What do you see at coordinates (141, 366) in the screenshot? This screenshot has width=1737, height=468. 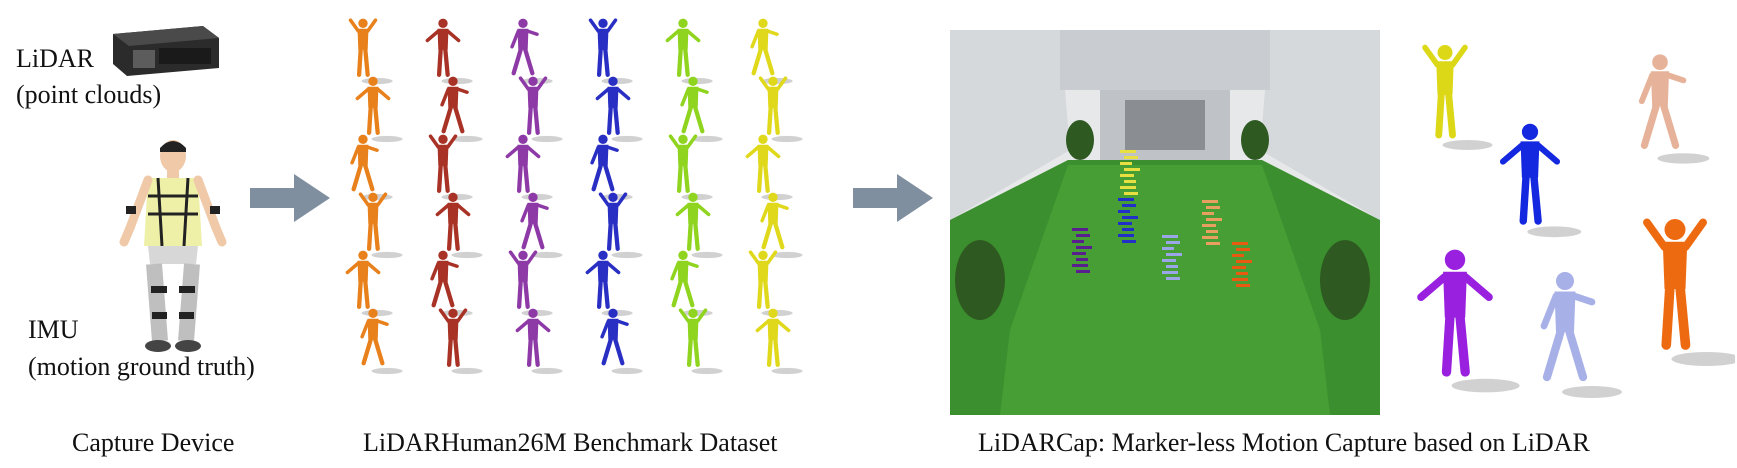 I see `imu-sublabel: (motion ground truth)` at bounding box center [141, 366].